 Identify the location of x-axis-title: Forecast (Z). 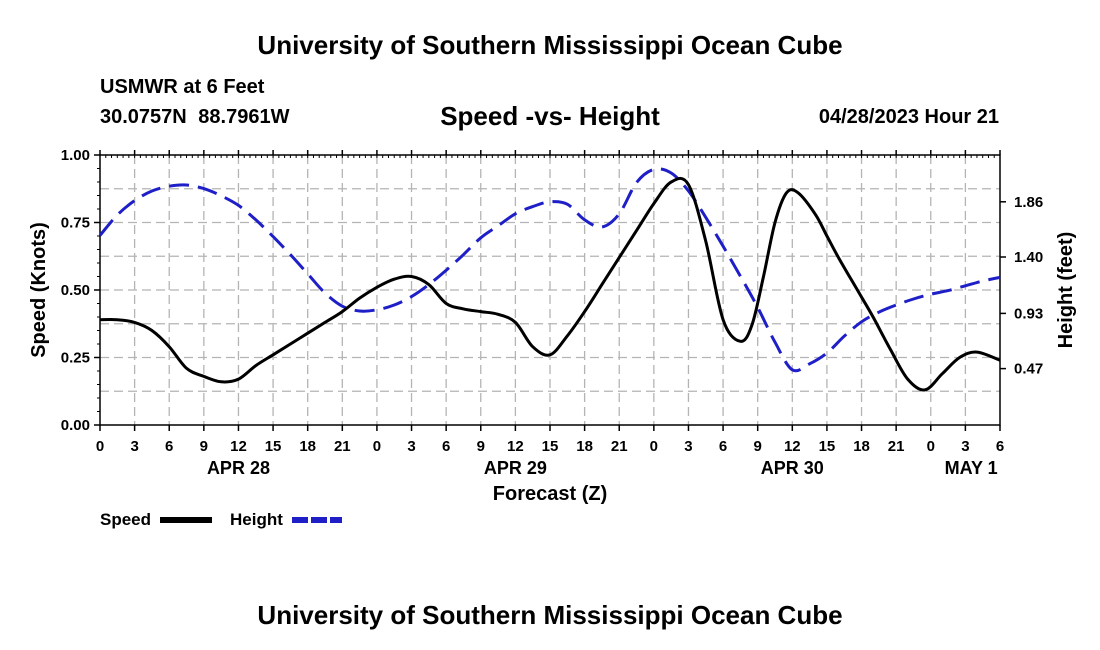
(550, 494).